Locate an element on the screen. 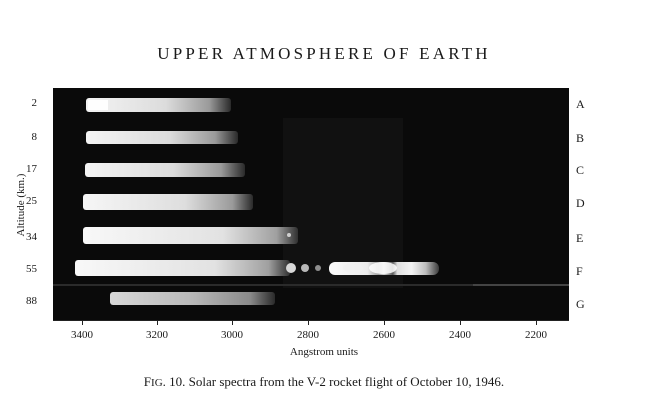  caption-small-caps: IG is located at coordinates (157, 383).